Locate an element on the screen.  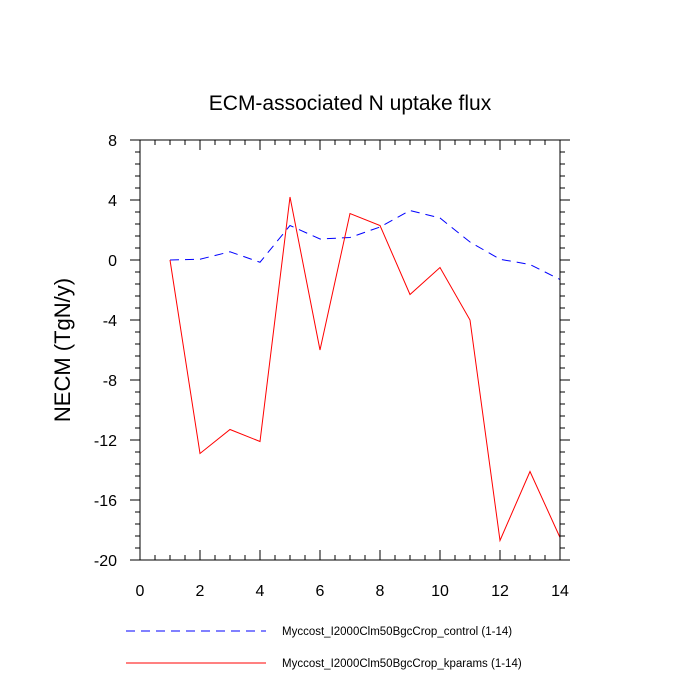
x-tick-label: 8 is located at coordinates (380, 591).